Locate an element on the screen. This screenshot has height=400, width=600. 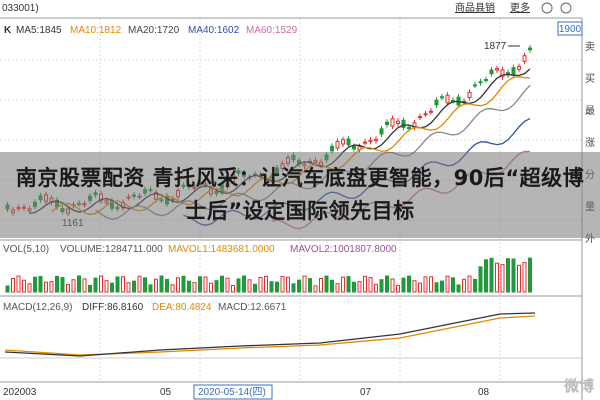
volume-bars is located at coordinates (268, 275).